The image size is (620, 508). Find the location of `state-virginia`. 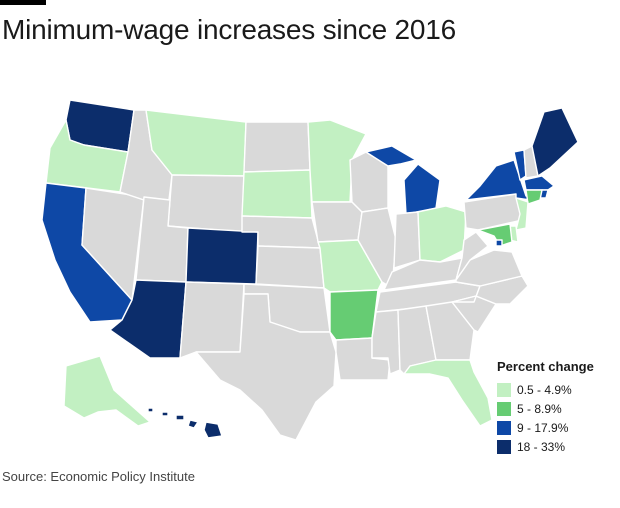

state-virginia is located at coordinates (489, 268).